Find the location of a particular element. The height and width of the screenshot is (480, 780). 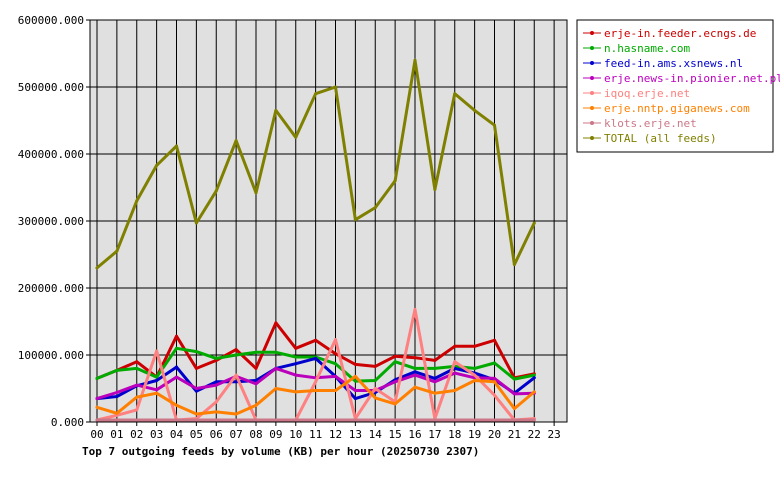

legend-label: TOTAL (all feeds) is located at coordinates (660, 138).